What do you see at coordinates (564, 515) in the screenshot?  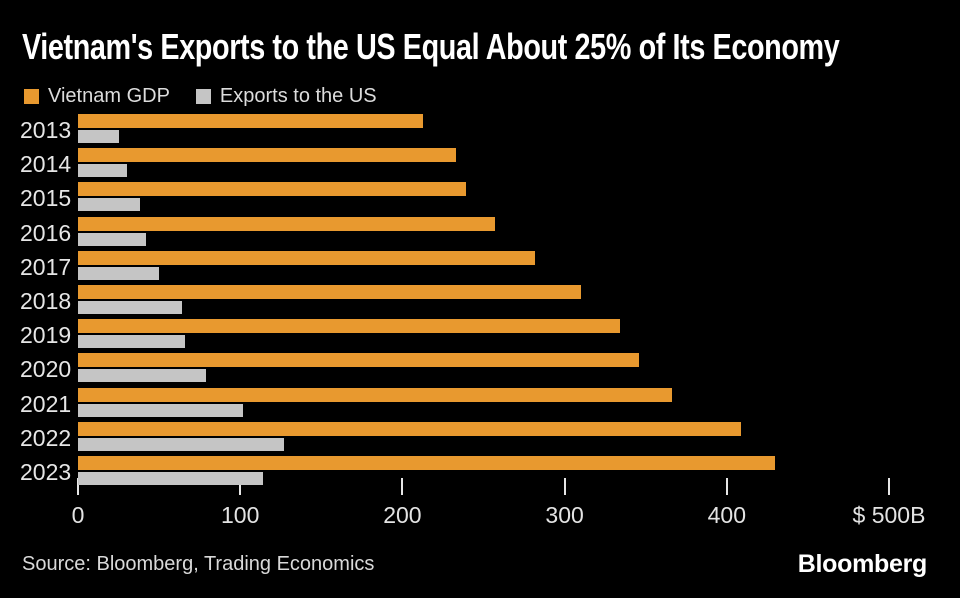 I see `axis-tick-label: 300` at bounding box center [564, 515].